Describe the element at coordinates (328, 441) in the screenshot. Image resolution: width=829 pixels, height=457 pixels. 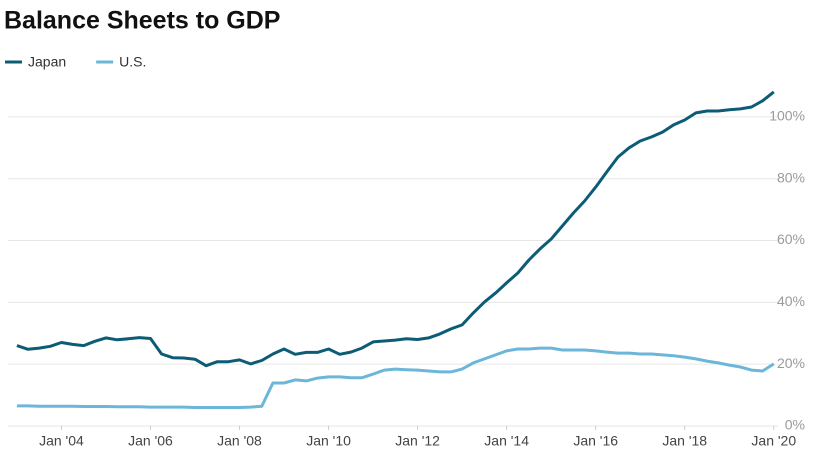
I see `x-tick-label: Jan '10` at that location.